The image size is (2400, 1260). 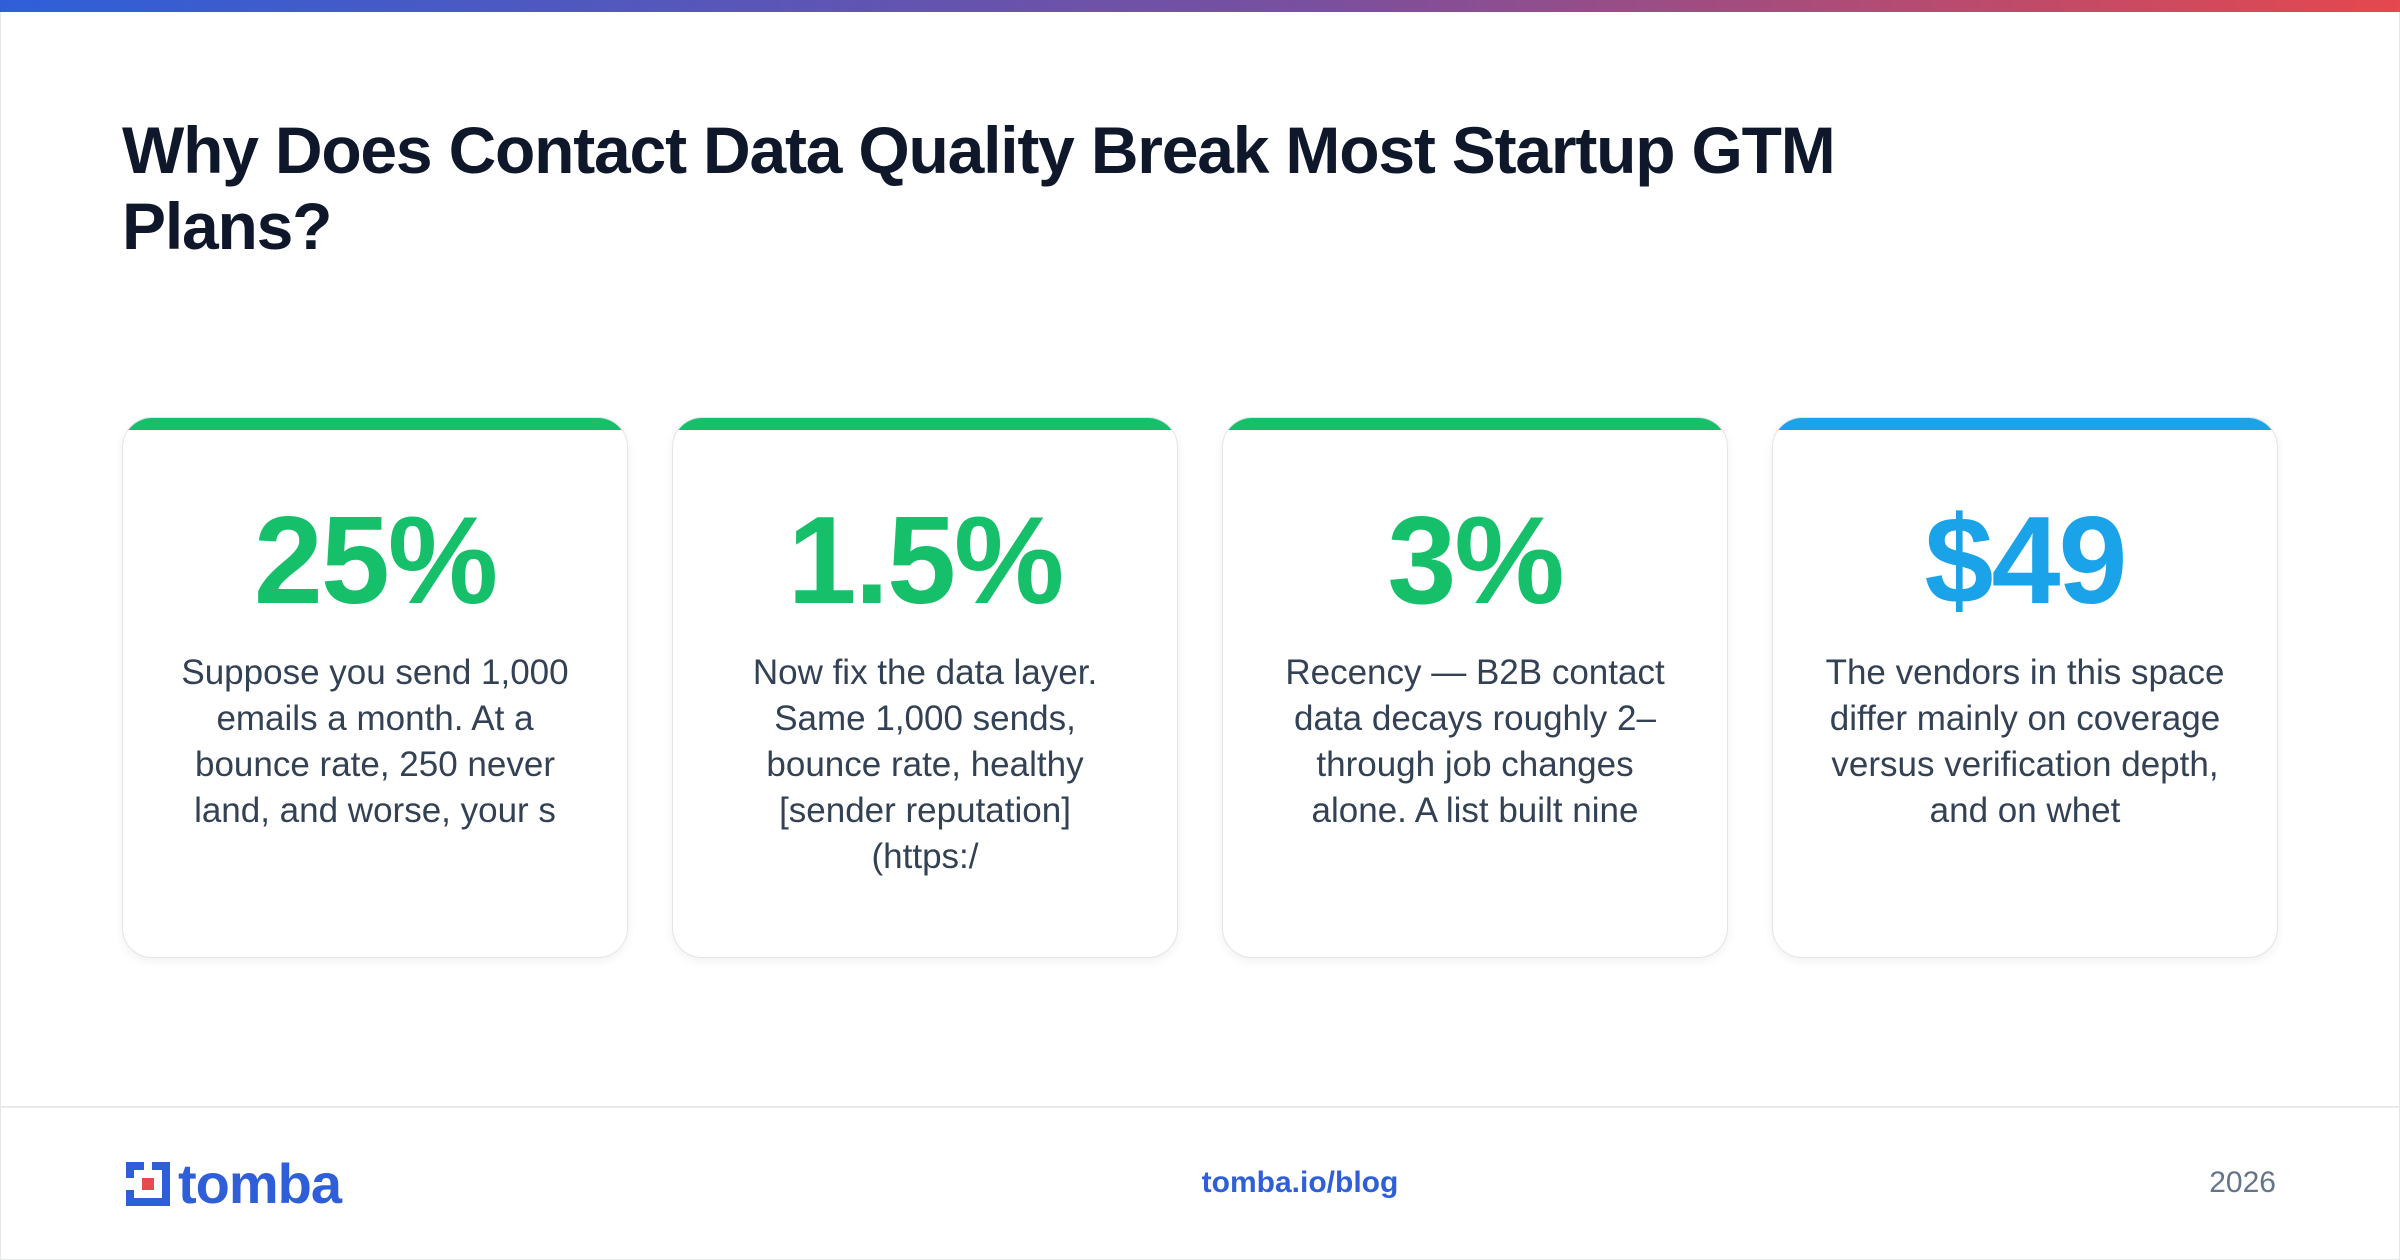 What do you see at coordinates (2242, 1182) in the screenshot?
I see `footer-year: 2026` at bounding box center [2242, 1182].